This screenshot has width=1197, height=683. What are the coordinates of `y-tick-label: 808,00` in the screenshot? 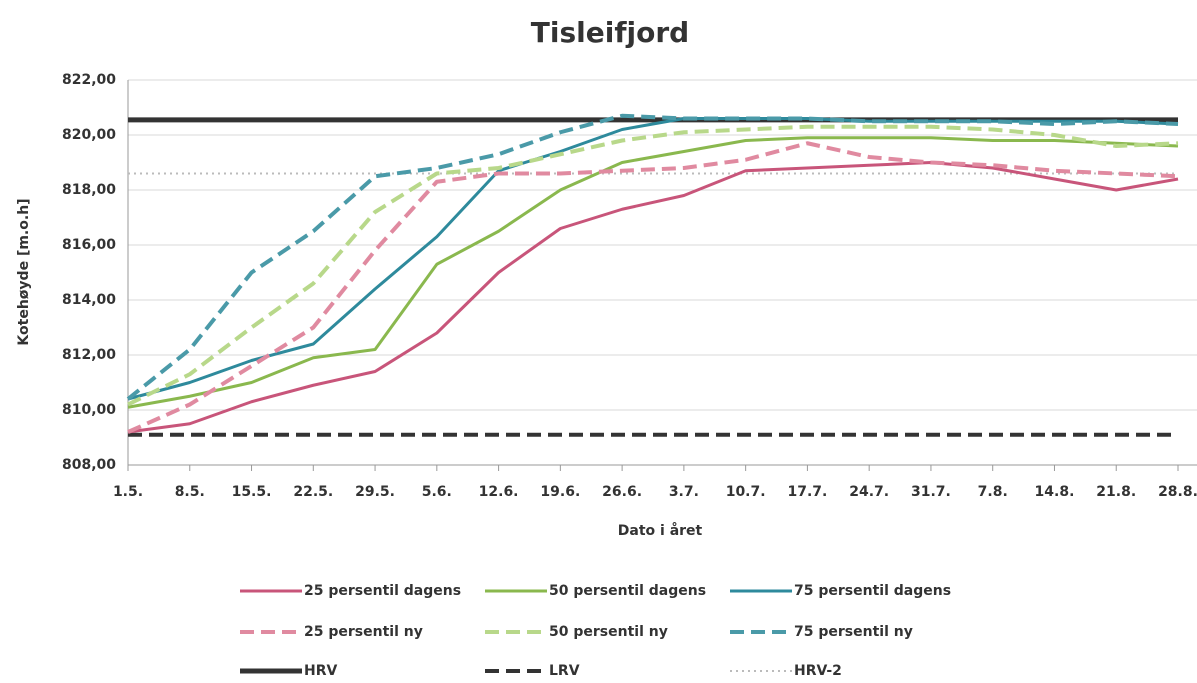 It's located at (89, 465).